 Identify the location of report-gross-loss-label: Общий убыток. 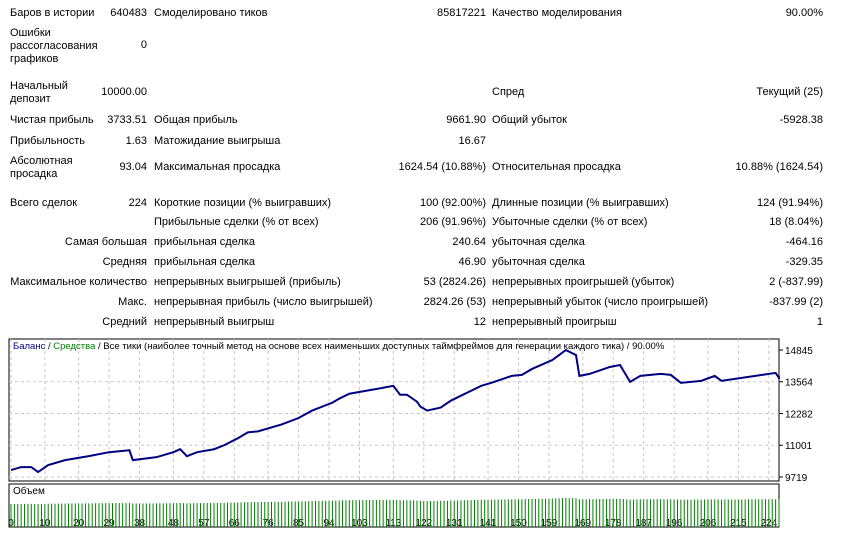
(529, 120).